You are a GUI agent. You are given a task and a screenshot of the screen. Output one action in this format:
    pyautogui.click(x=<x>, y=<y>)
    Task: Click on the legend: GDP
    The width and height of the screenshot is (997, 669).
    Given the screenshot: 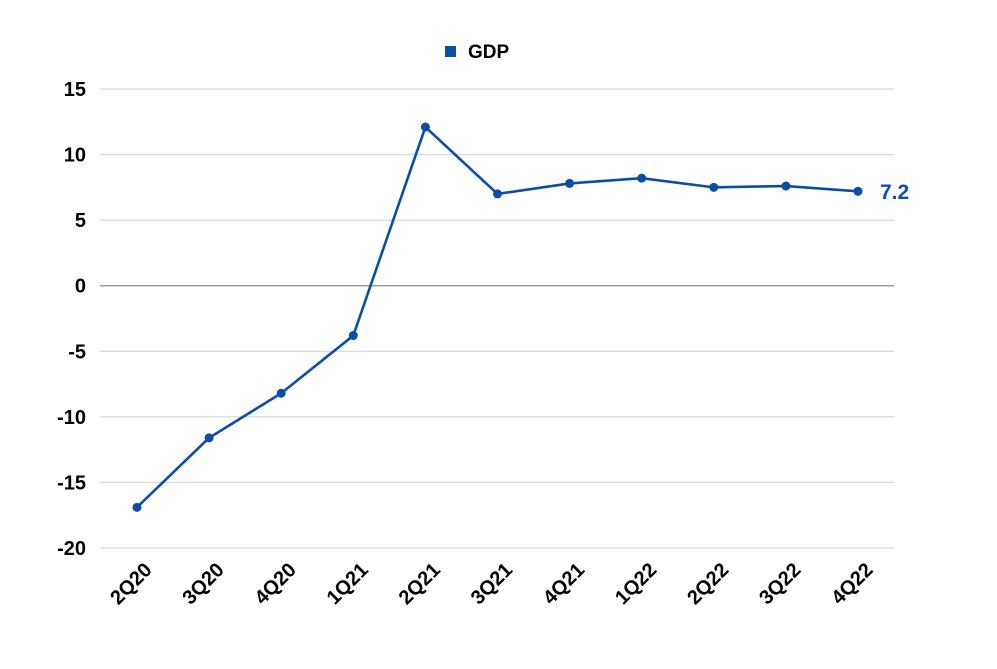 What is the action you would take?
    pyautogui.click(x=477, y=52)
    